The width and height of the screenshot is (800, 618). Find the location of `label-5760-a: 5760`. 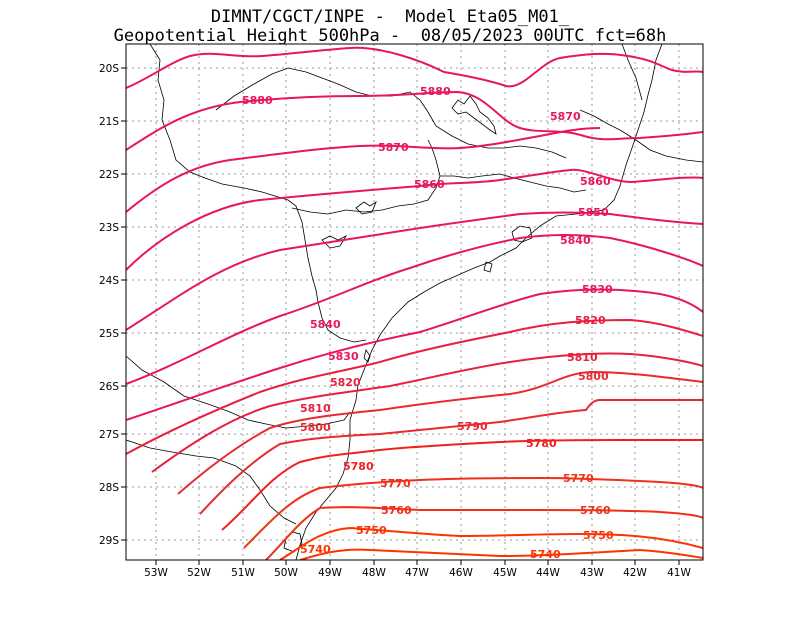

label-5760-a: 5760 is located at coordinates (396, 510).